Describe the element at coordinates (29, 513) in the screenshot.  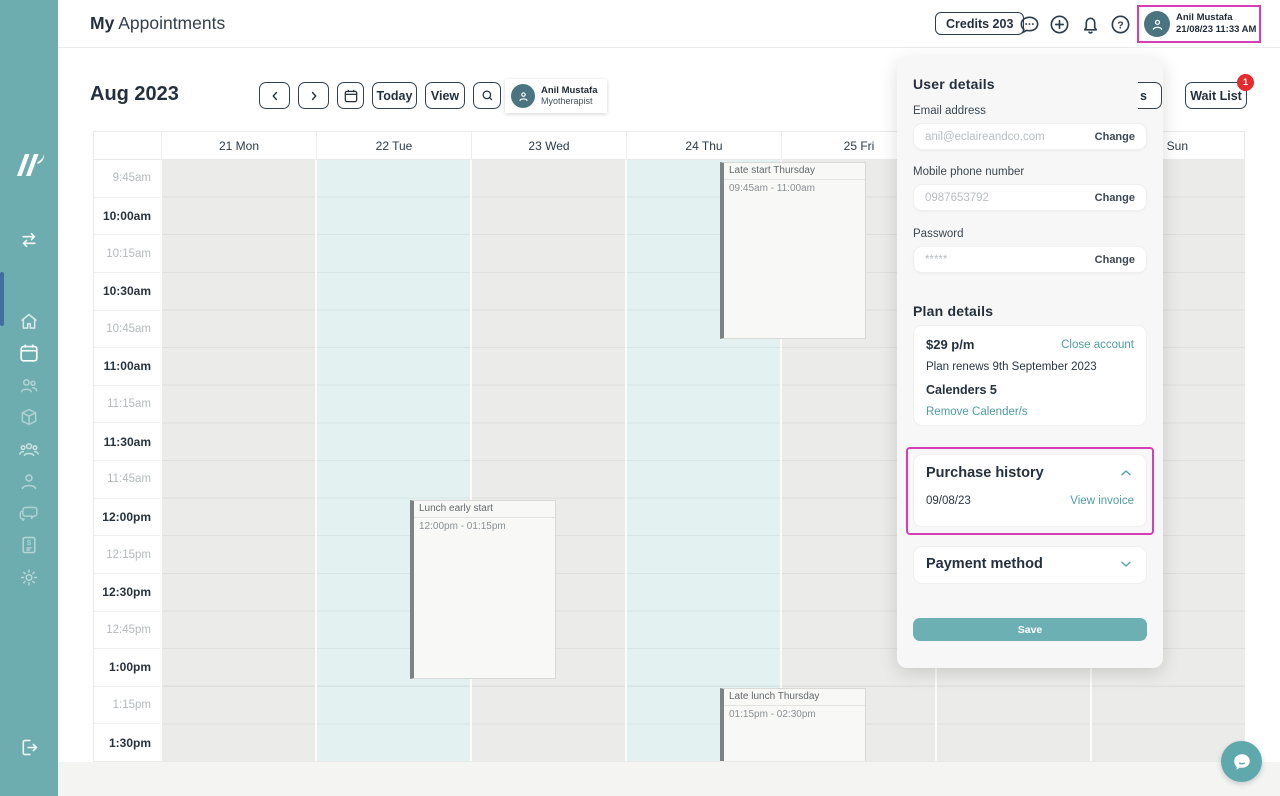
I see `chat-bubbles-icon` at that location.